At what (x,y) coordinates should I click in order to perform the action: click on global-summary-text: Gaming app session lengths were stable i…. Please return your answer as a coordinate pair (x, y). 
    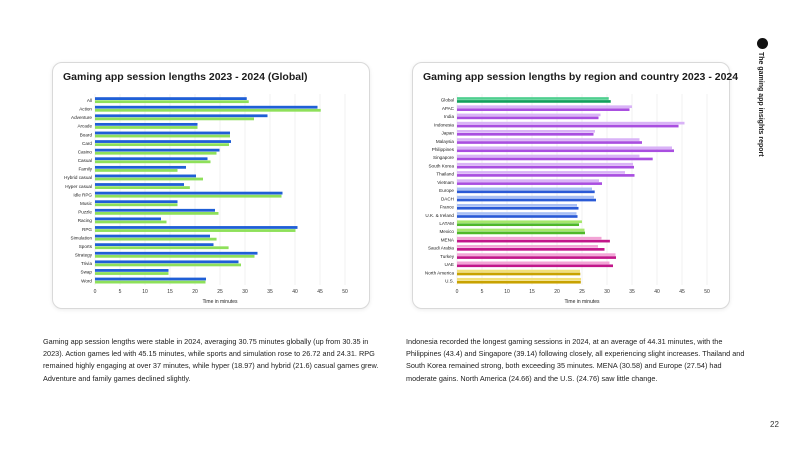
    Looking at the image, I should click on (211, 360).